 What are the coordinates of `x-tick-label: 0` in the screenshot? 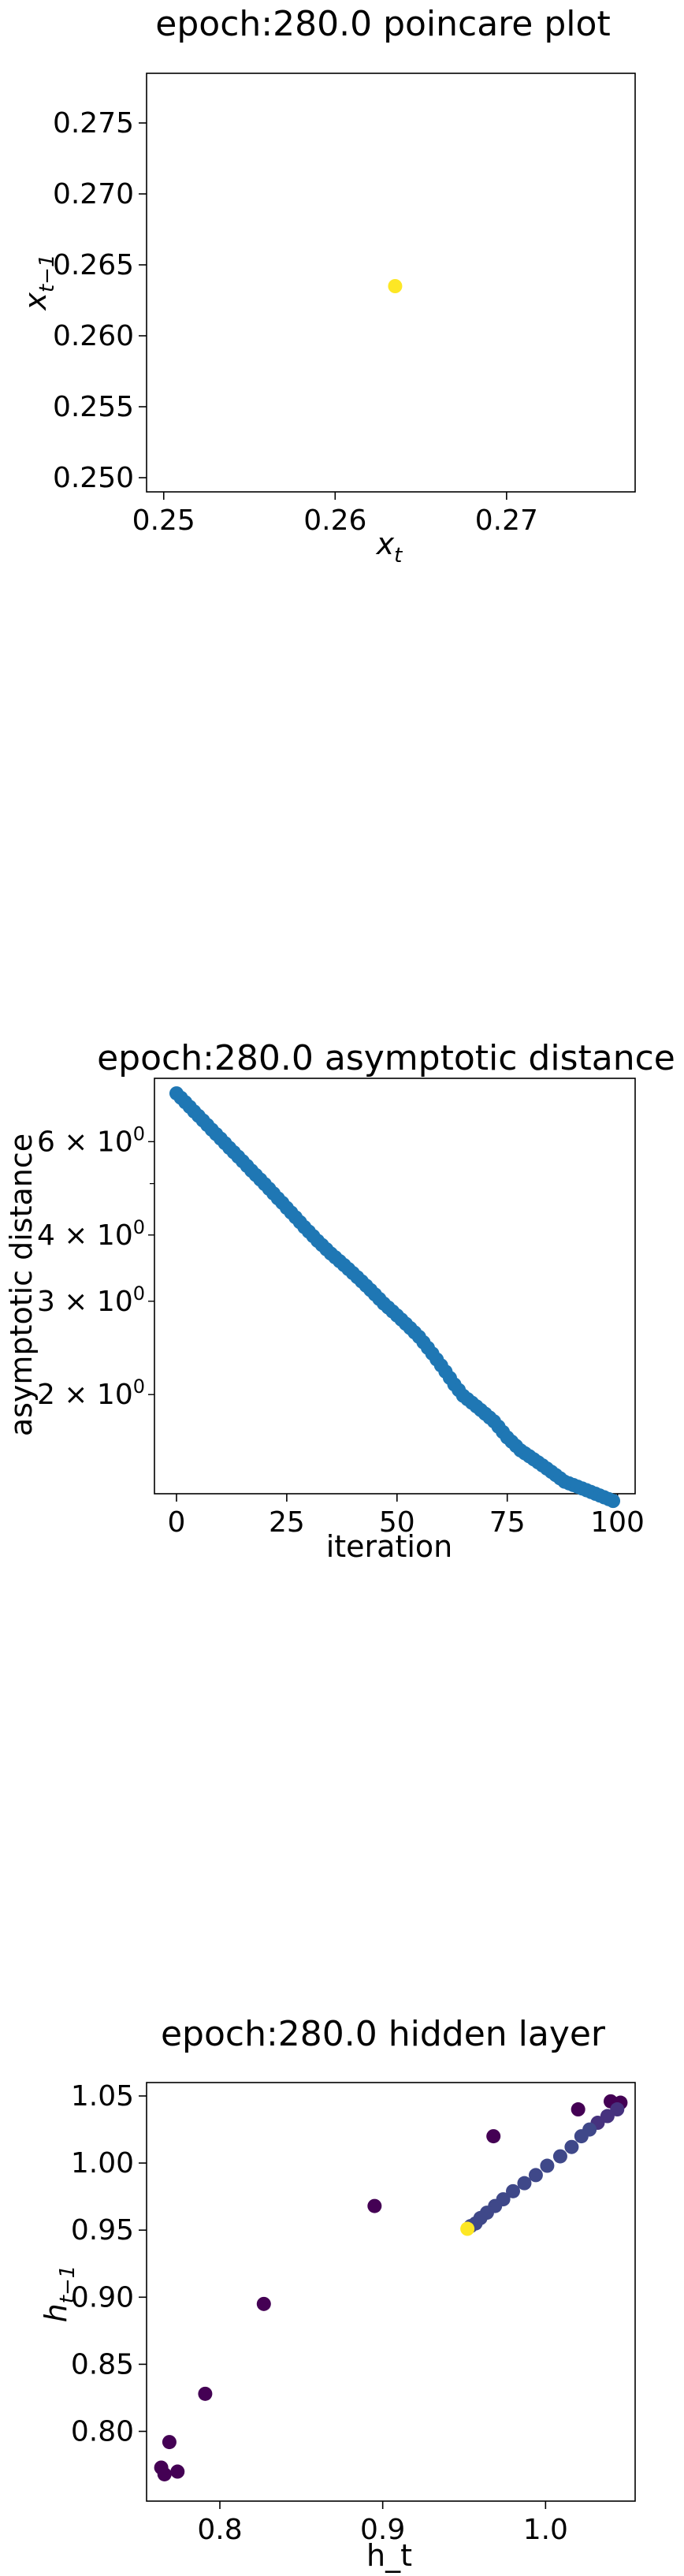 It's located at (177, 1522).